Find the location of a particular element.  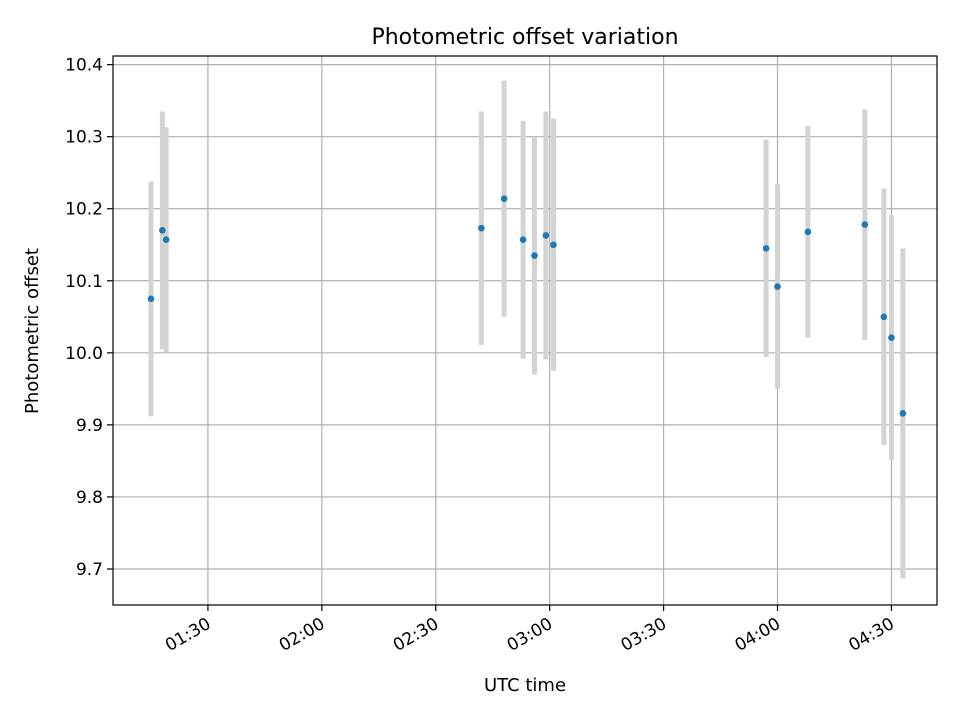

y-tick-label: 10.3 is located at coordinates (84, 138).